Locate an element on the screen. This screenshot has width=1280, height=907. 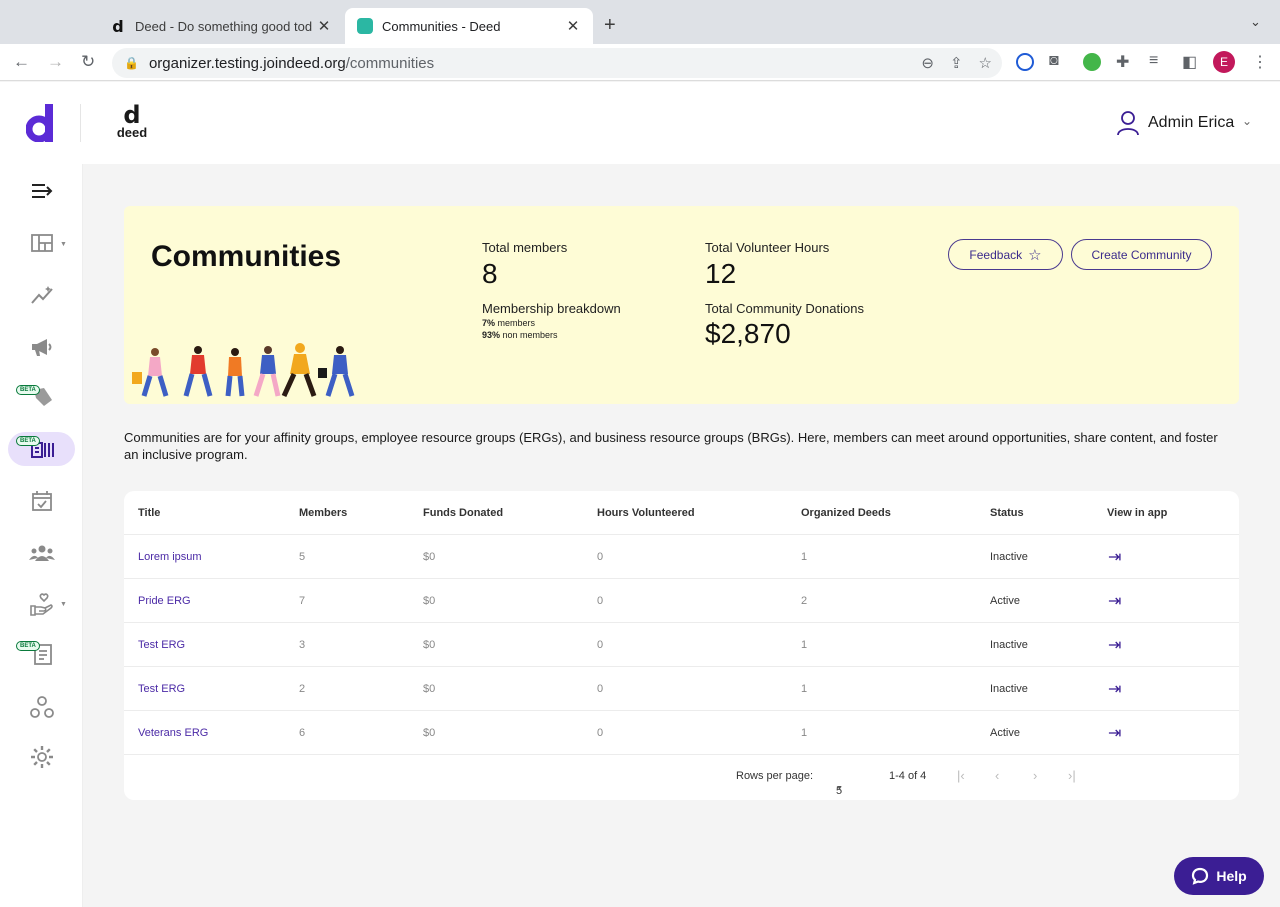
community-title-link: Pride ERG is located at coordinates (164, 601).